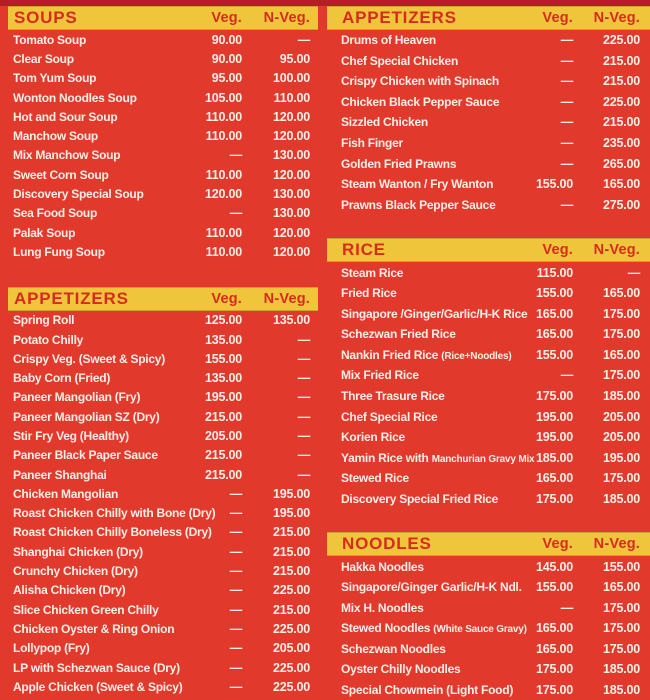 This screenshot has width=650, height=700. Describe the element at coordinates (427, 690) in the screenshot. I see `item-name-text: Special Chowmein (Light Food)` at that location.